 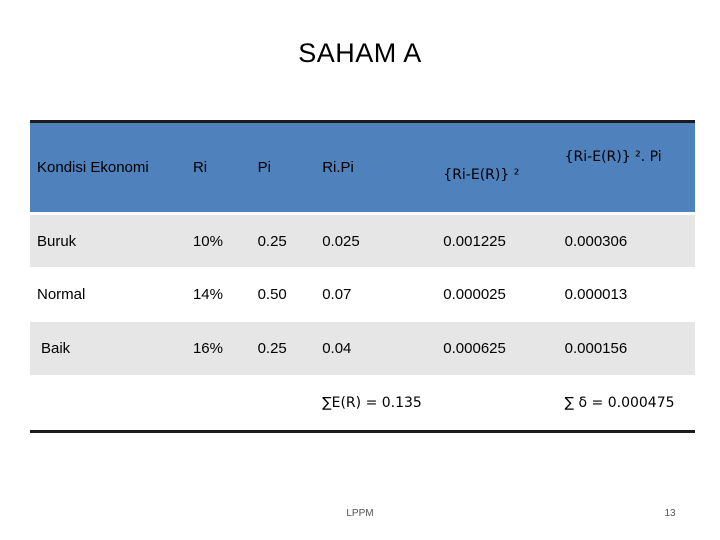 What do you see at coordinates (596, 295) in the screenshot?
I see `cell-deviation-squared-pi: 0.000013` at bounding box center [596, 295].